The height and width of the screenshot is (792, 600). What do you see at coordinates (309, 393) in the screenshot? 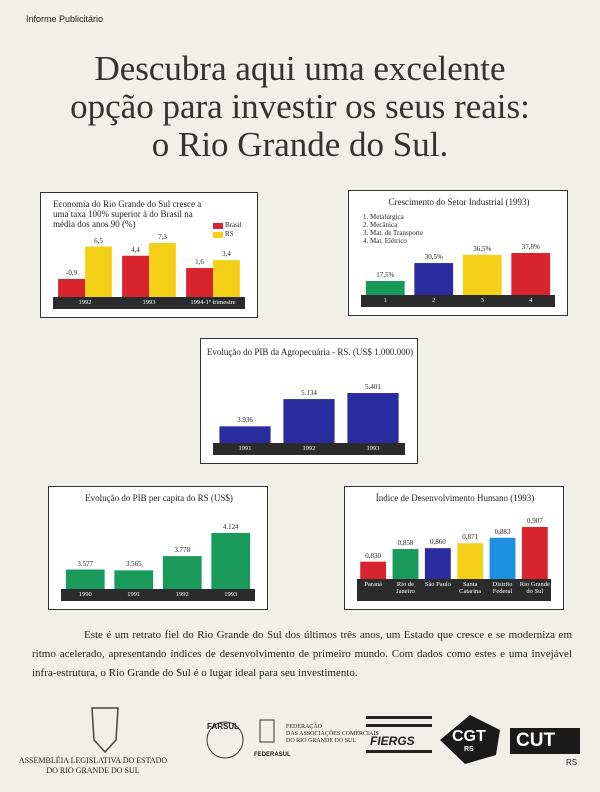
I see `value-label: 5.134` at bounding box center [309, 393].